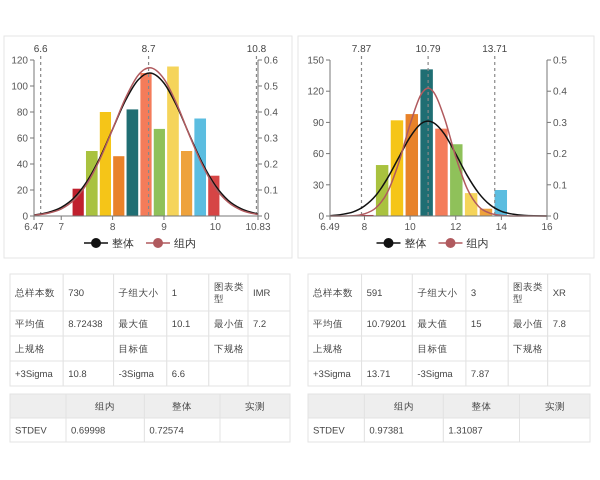 This screenshot has width=600, height=480. Describe the element at coordinates (318, 123) in the screenshot. I see `y-tick-label: 90` at that location.